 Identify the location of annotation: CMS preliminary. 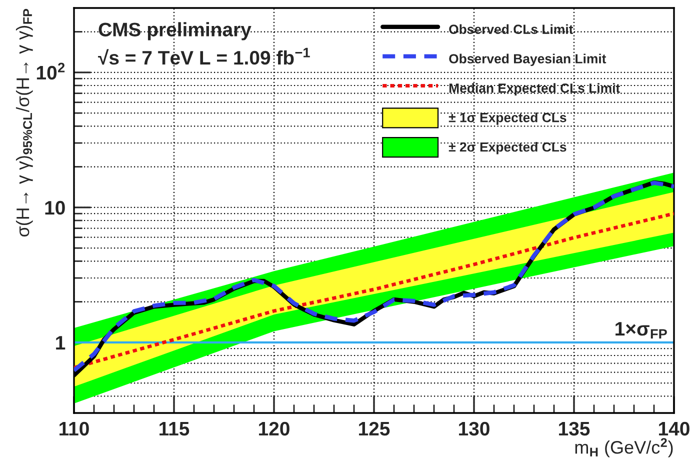
(175, 31).